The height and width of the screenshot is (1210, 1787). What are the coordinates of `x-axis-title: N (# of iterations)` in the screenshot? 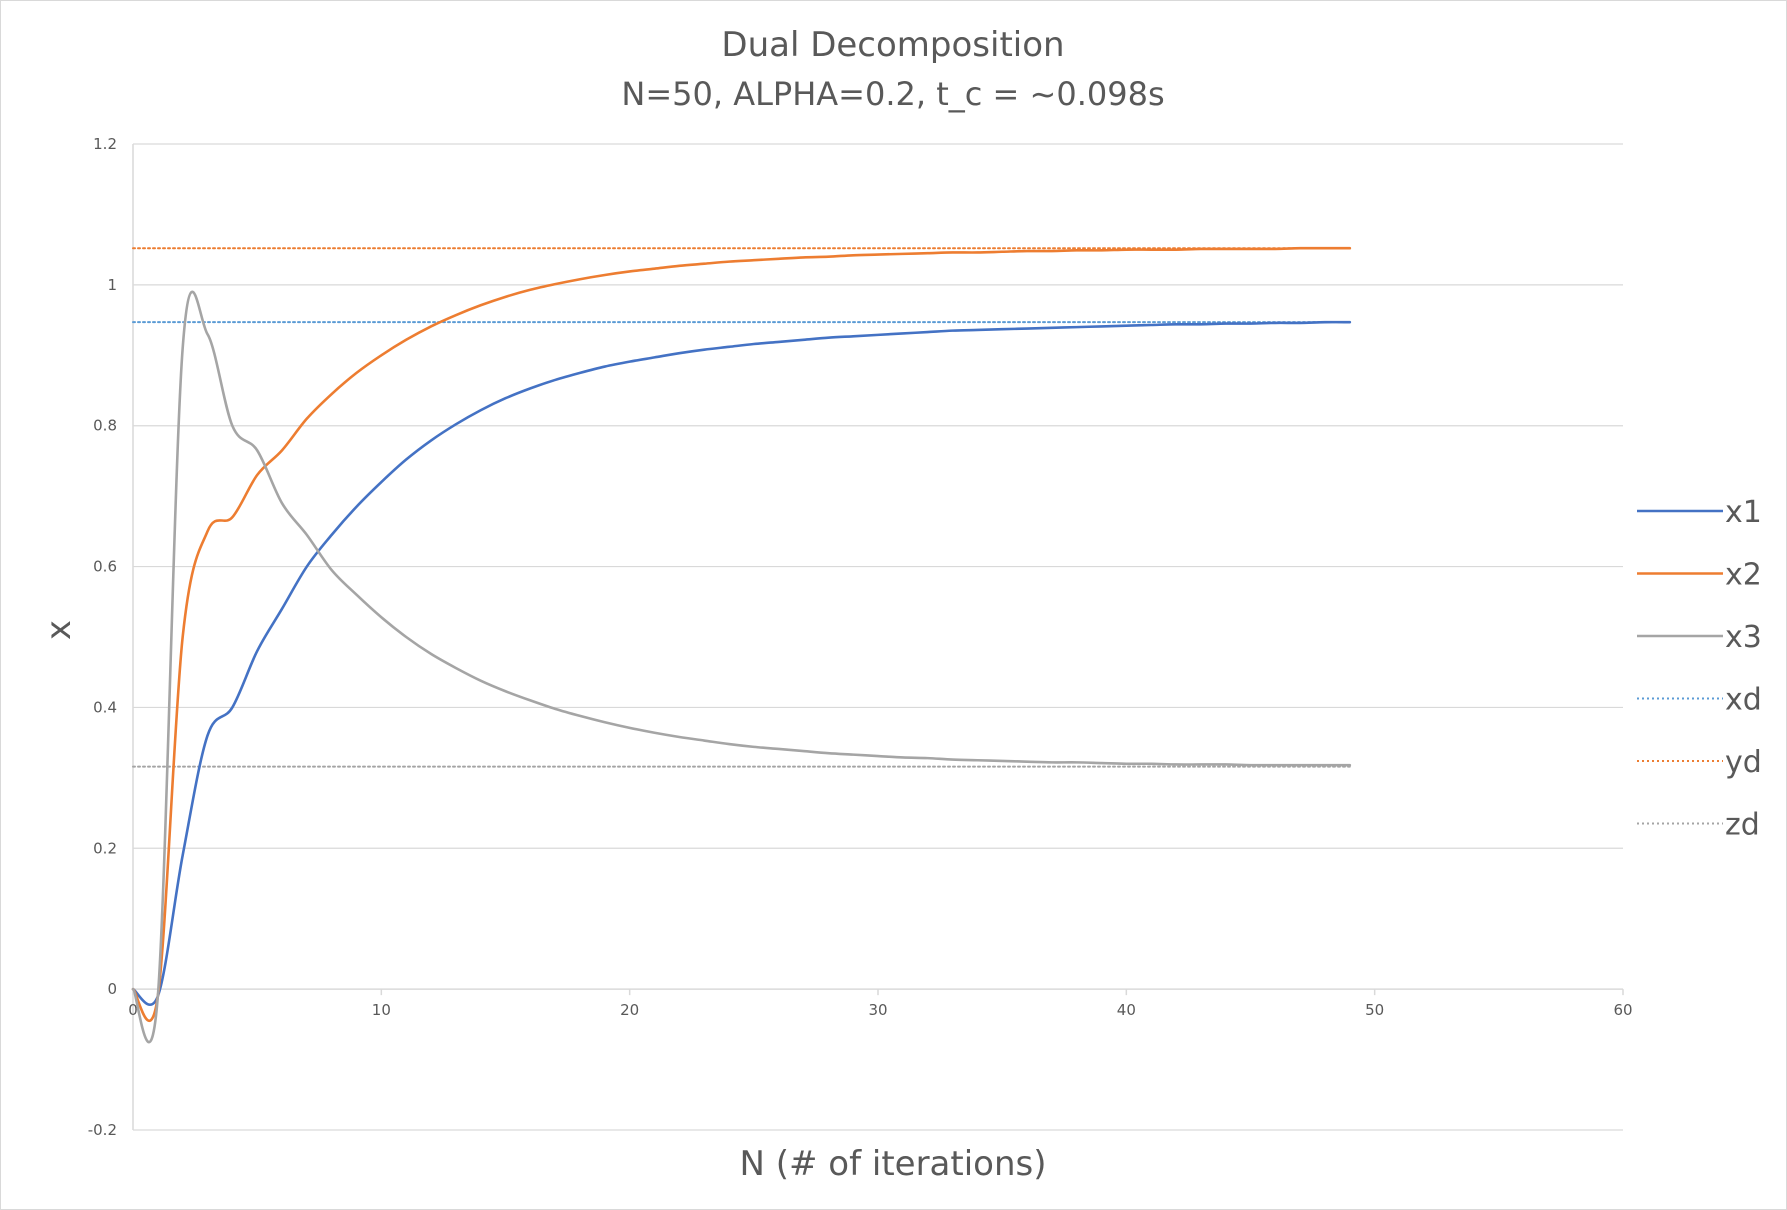 It's located at (893, 1164).